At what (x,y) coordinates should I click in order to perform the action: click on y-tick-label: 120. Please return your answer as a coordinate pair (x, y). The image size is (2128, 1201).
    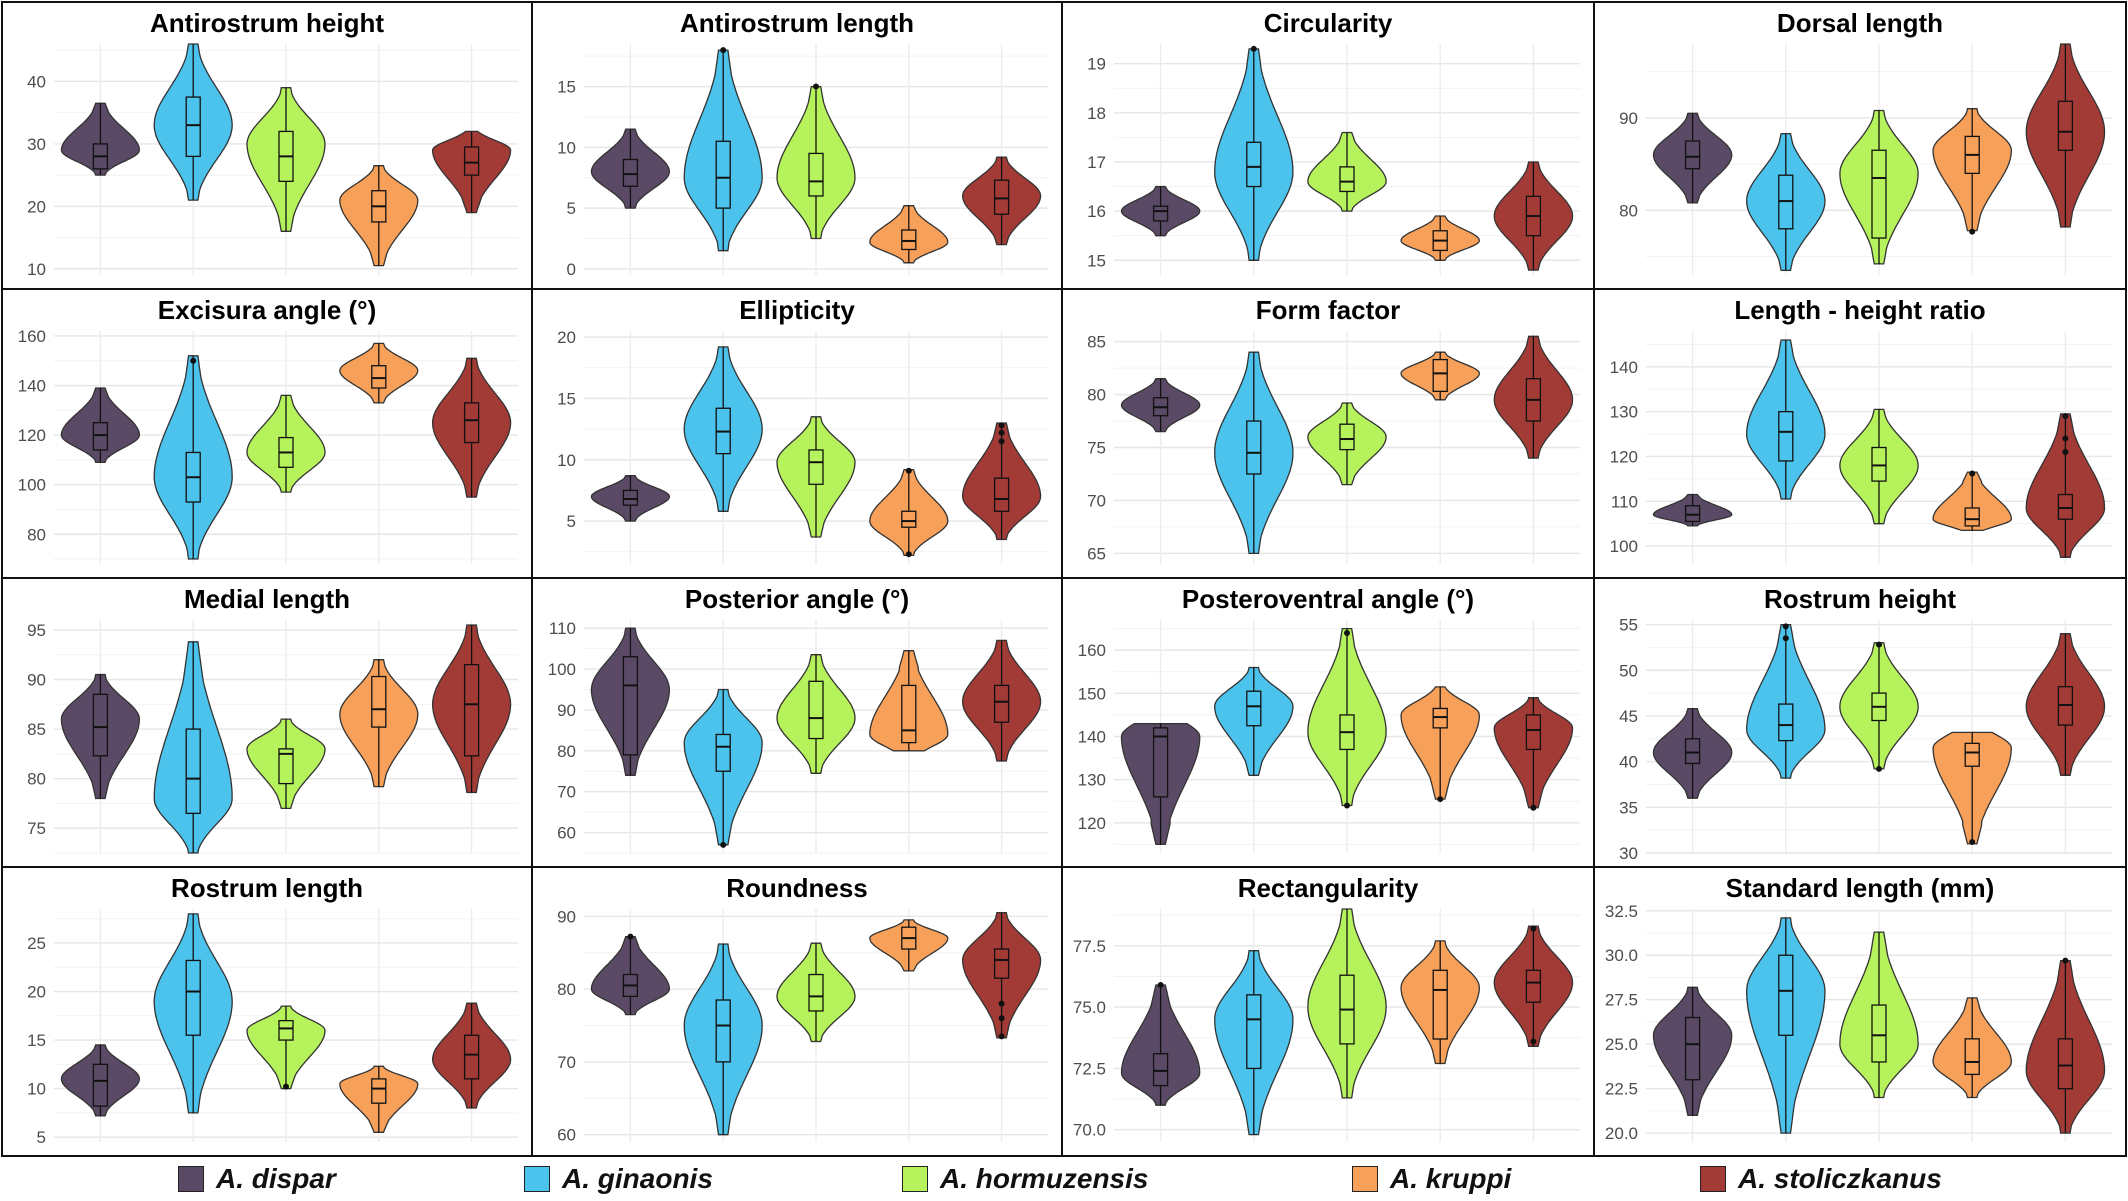
    Looking at the image, I should click on (32, 435).